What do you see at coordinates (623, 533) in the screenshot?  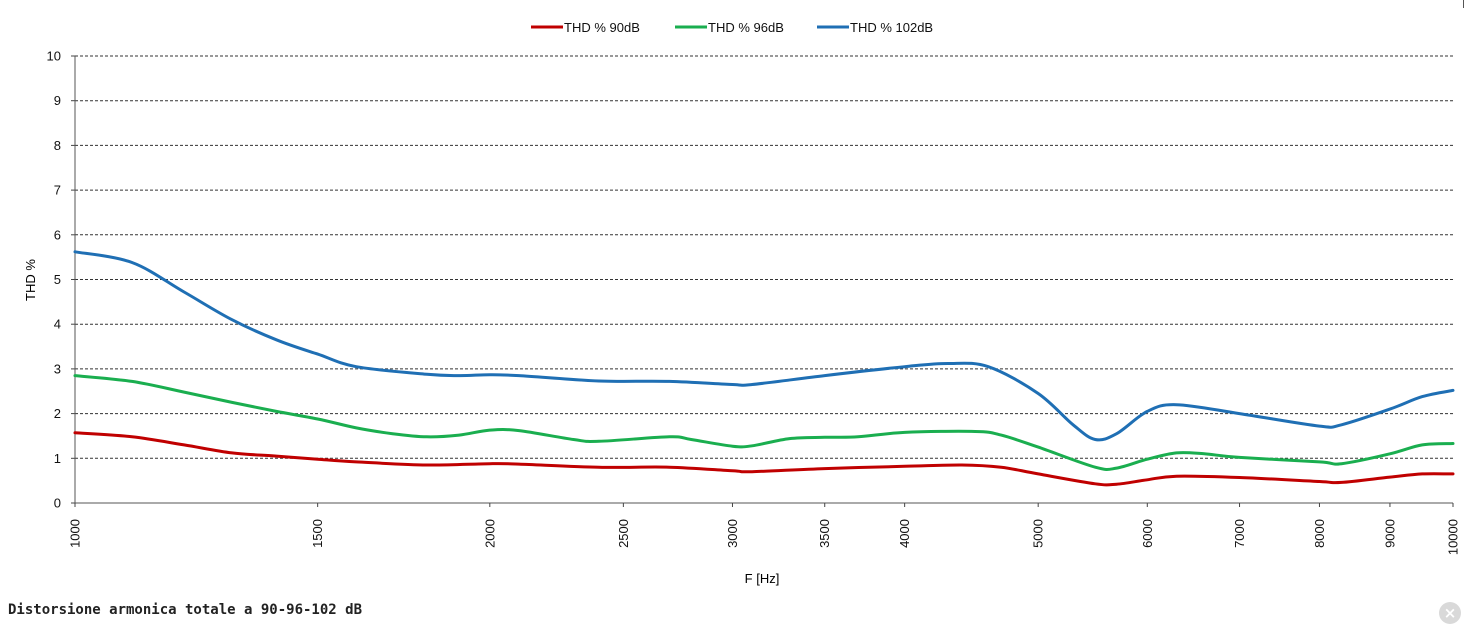 I see `x-tick-label: 2500` at bounding box center [623, 533].